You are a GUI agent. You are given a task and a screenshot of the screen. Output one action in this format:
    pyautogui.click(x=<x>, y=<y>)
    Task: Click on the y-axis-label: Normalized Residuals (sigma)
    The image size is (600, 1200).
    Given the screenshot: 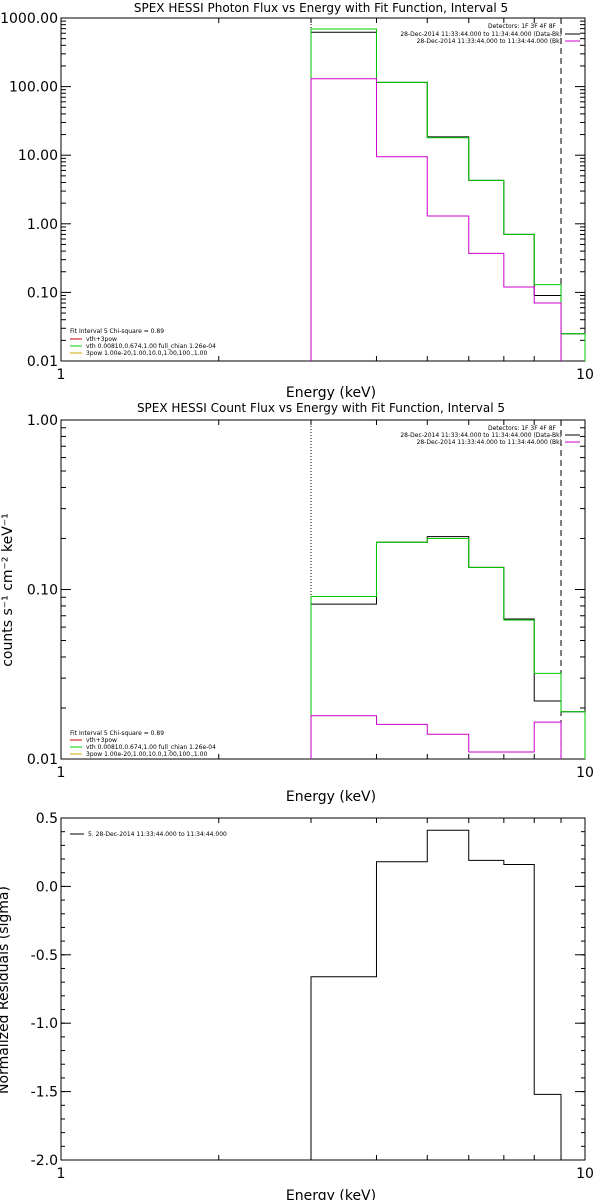 What is the action you would take?
    pyautogui.click(x=6, y=990)
    